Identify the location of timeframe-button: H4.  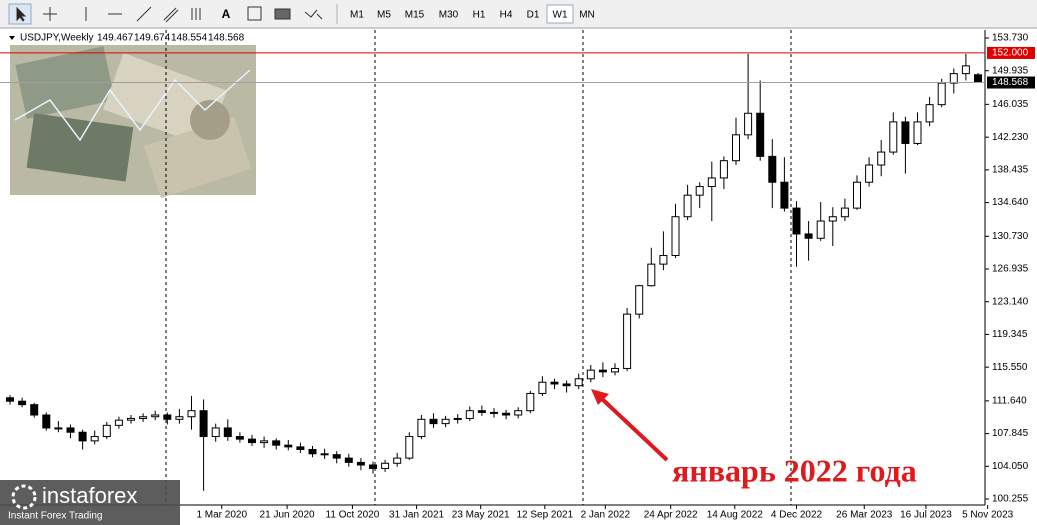
(506, 15).